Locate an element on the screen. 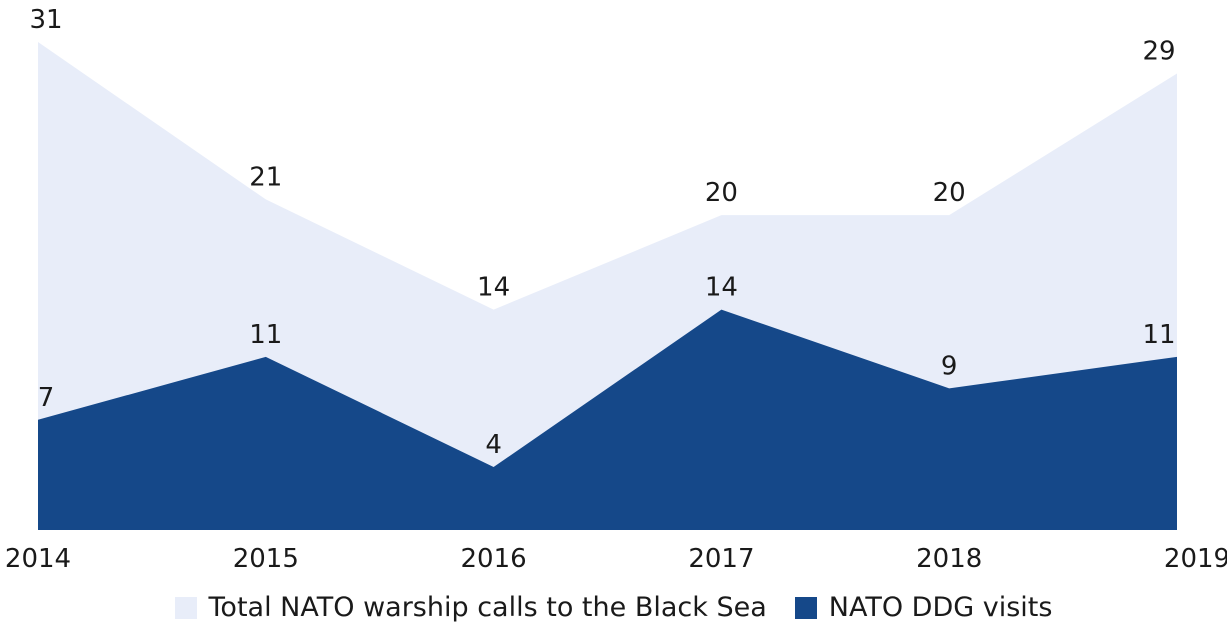 The image size is (1227, 639). legend-label-ddg: NATO DDG visits is located at coordinates (940, 607).